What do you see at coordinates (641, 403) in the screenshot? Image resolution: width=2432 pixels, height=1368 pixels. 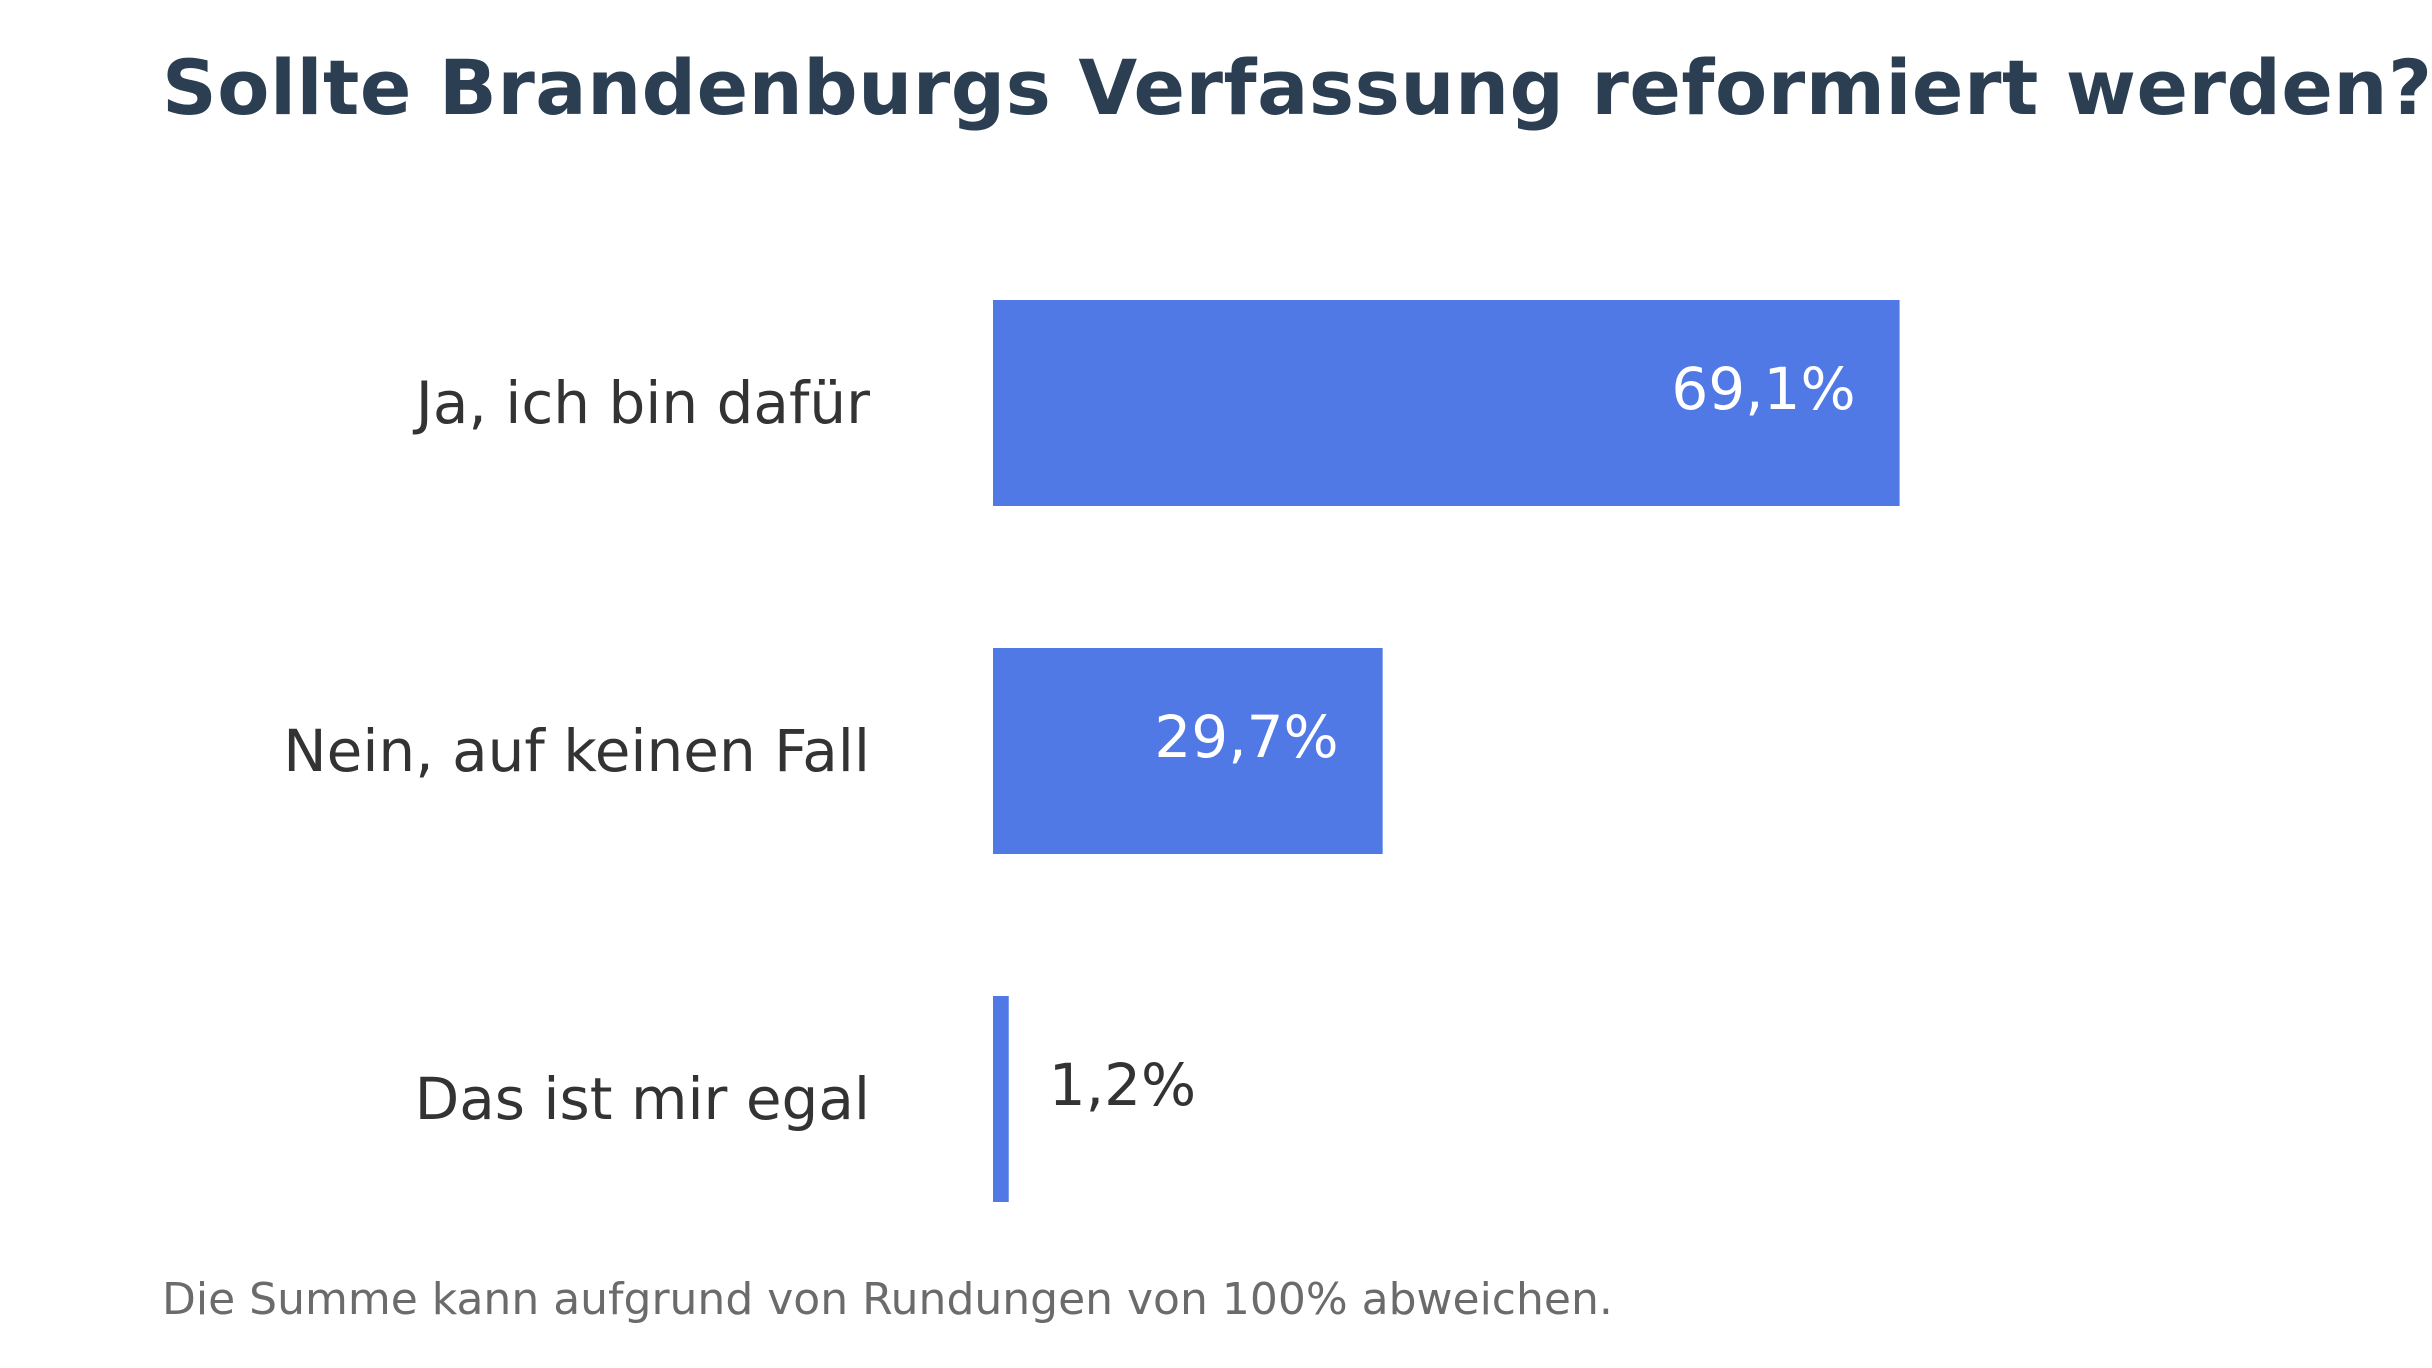 I see `category-label: Ja, ich bin dafür` at bounding box center [641, 403].